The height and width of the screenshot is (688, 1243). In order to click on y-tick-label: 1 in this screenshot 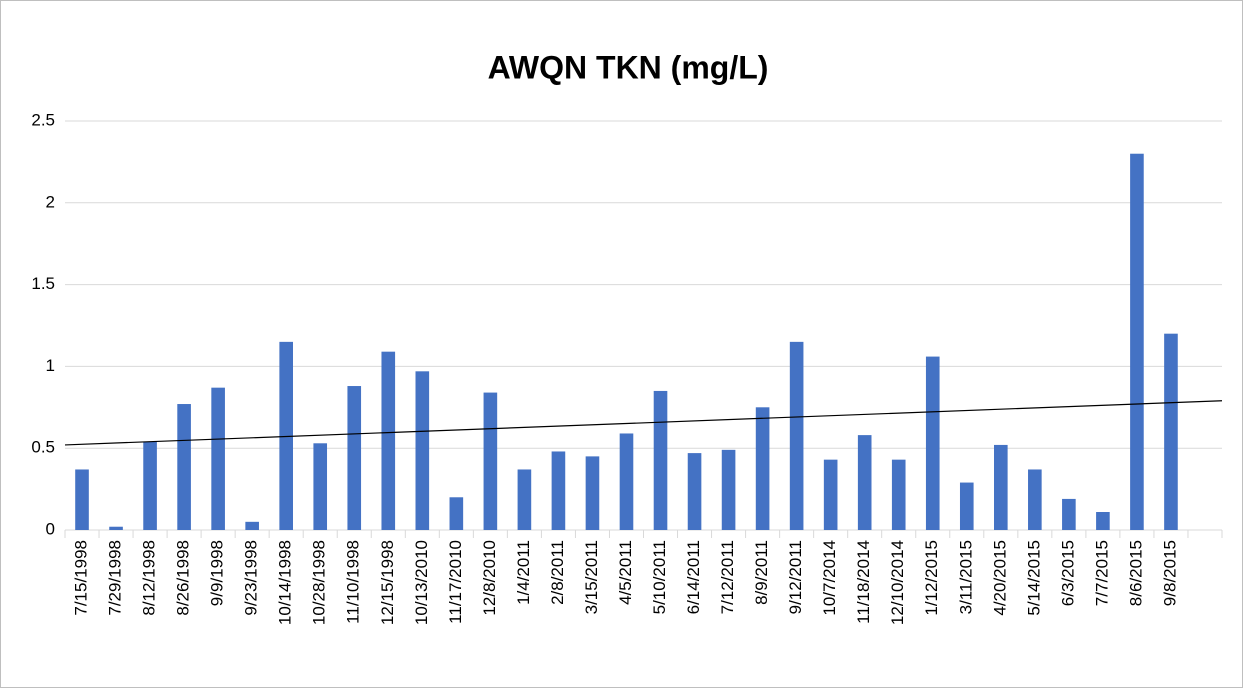, I will do `click(50, 365)`.